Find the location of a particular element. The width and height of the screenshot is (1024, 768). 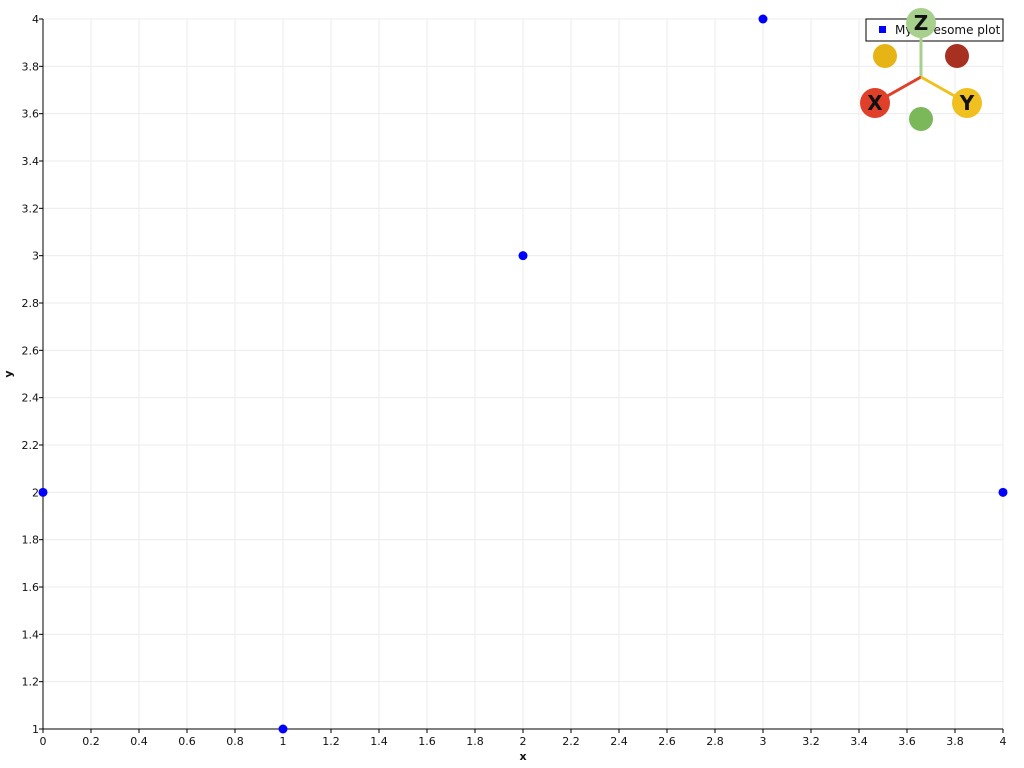

y-axis-ball is located at coordinates (967, 103).